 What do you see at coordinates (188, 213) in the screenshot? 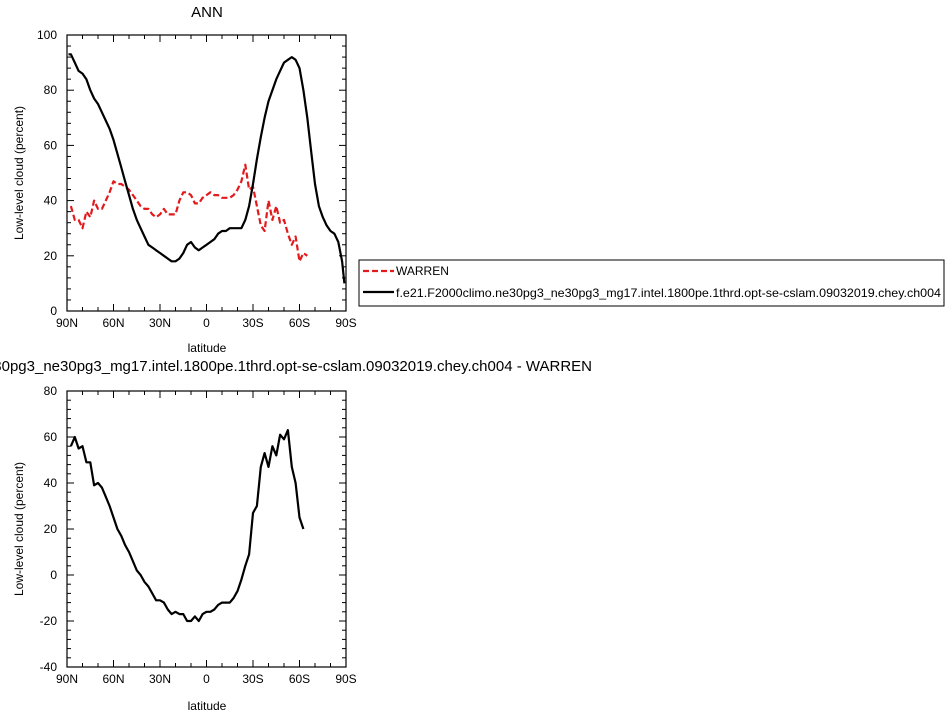
I see `series-line-warren` at bounding box center [188, 213].